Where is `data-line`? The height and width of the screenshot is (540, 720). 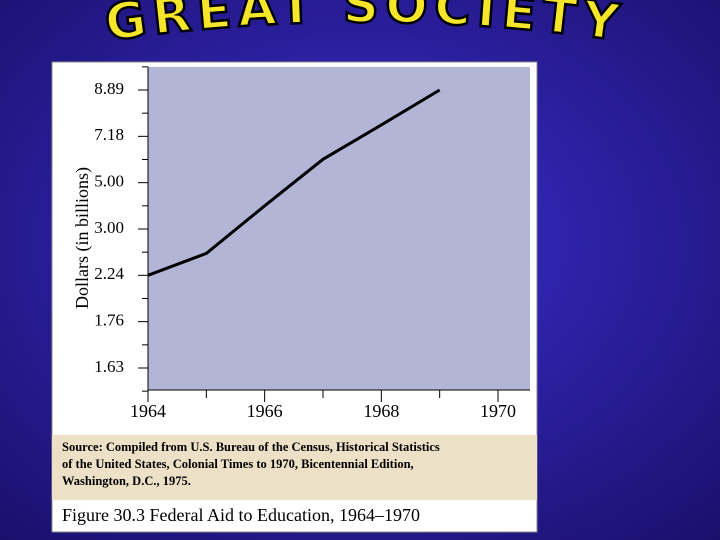 data-line is located at coordinates (294, 182).